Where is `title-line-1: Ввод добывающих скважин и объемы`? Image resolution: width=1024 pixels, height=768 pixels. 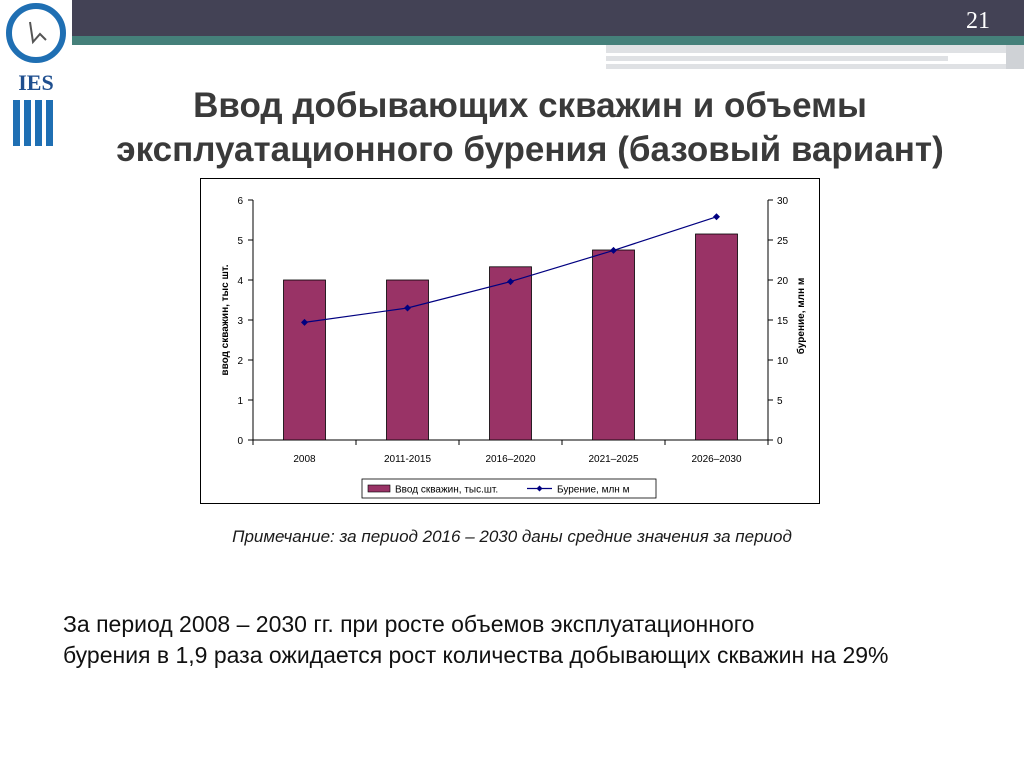
title-line-1: Ввод добывающих скважин и объемы is located at coordinates (530, 105).